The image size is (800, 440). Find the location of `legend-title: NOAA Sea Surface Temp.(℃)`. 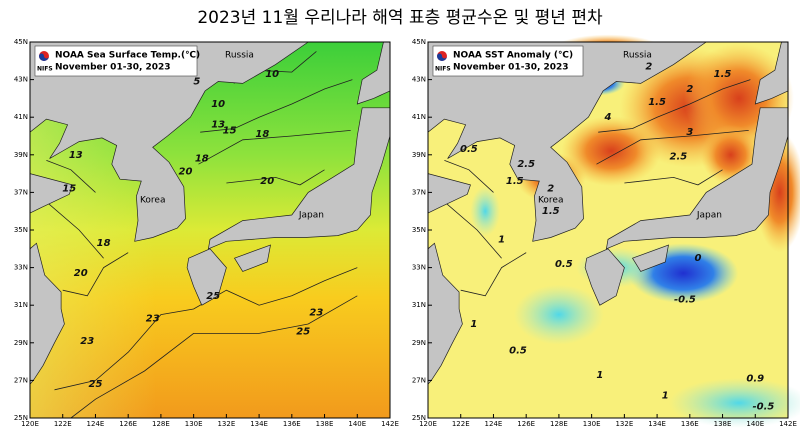

legend-title: NOAA Sea Surface Temp.(℃) is located at coordinates (127, 56).